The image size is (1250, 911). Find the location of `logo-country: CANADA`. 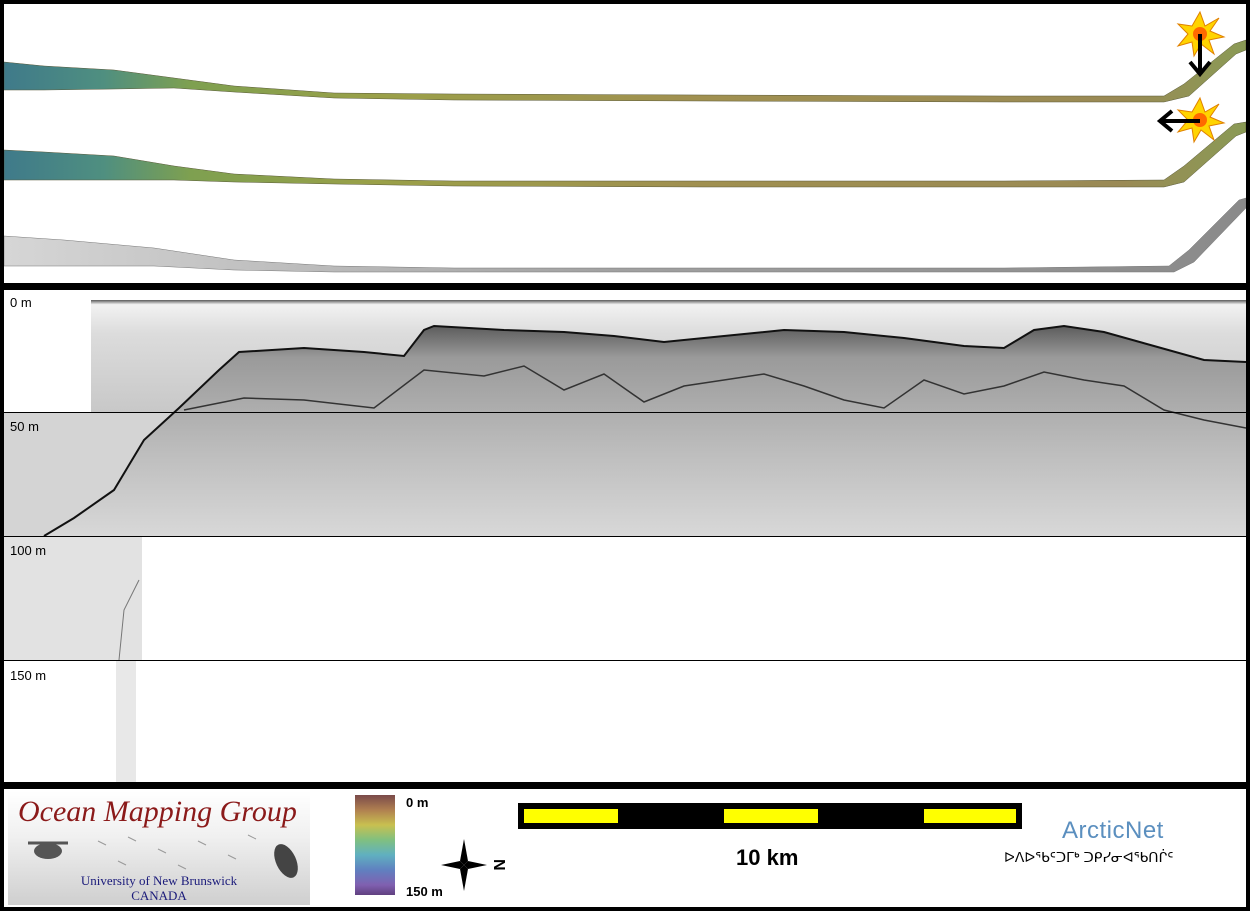

logo-country: CANADA is located at coordinates (159, 895).